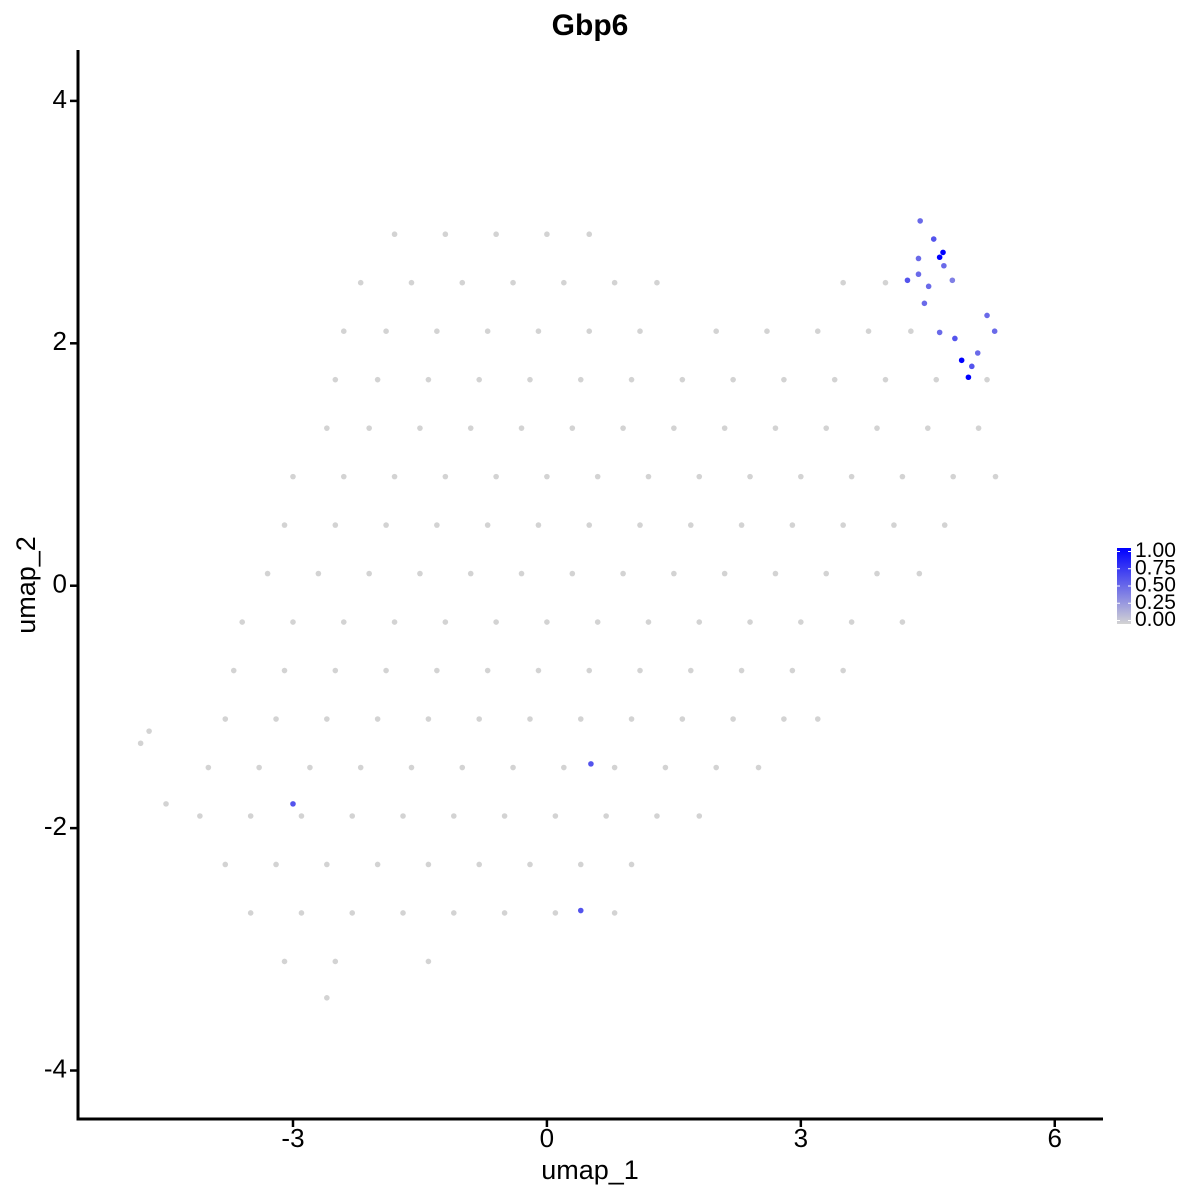 The height and width of the screenshot is (1200, 1200). Describe the element at coordinates (60, 584) in the screenshot. I see `y-tick-label: 0` at that location.